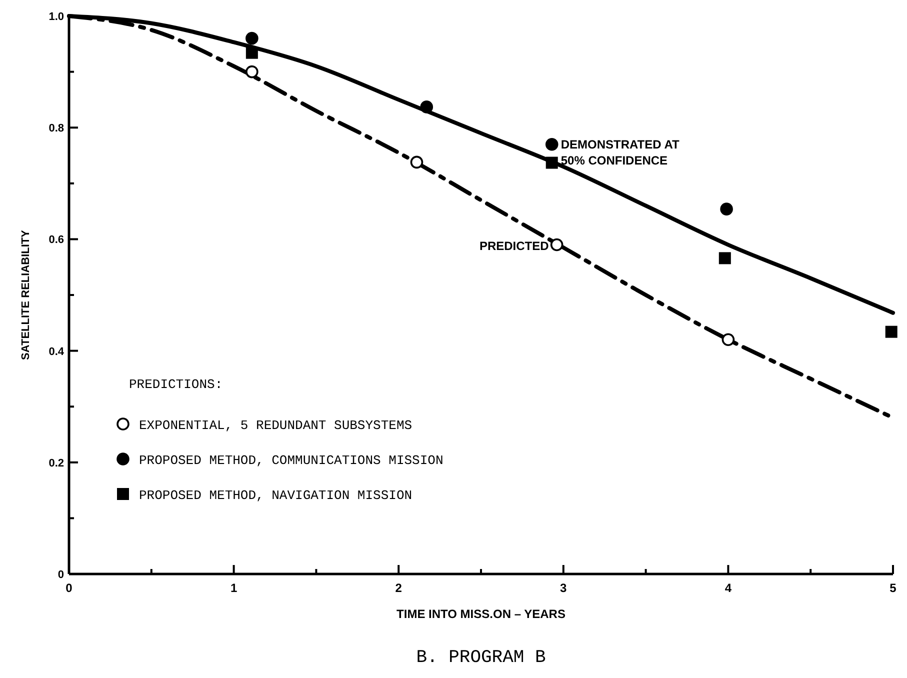 The width and height of the screenshot is (907, 678). I want to click on y-tick-label: 1.0, so click(56, 17).